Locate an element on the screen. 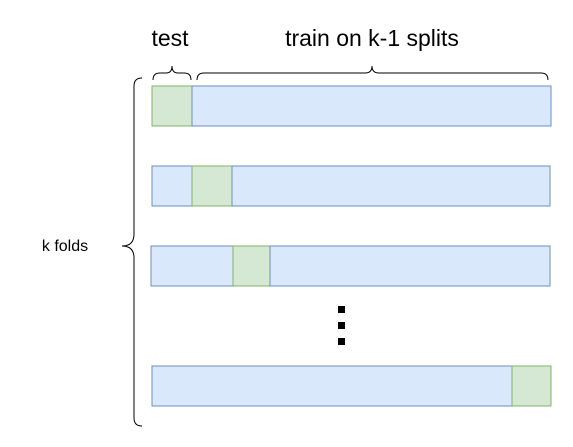 This screenshot has height=447, width=573. train-brace is located at coordinates (372, 73).